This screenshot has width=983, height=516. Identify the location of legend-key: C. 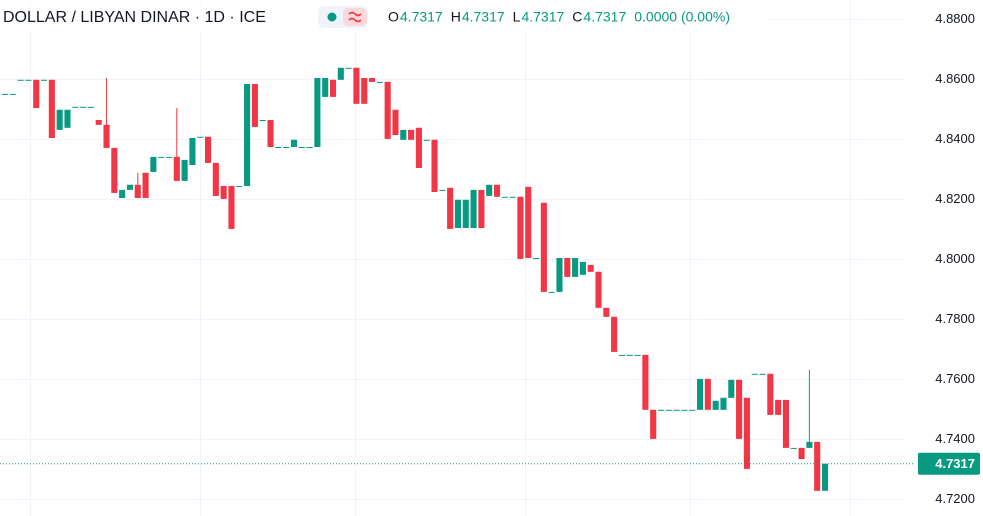
(577, 17).